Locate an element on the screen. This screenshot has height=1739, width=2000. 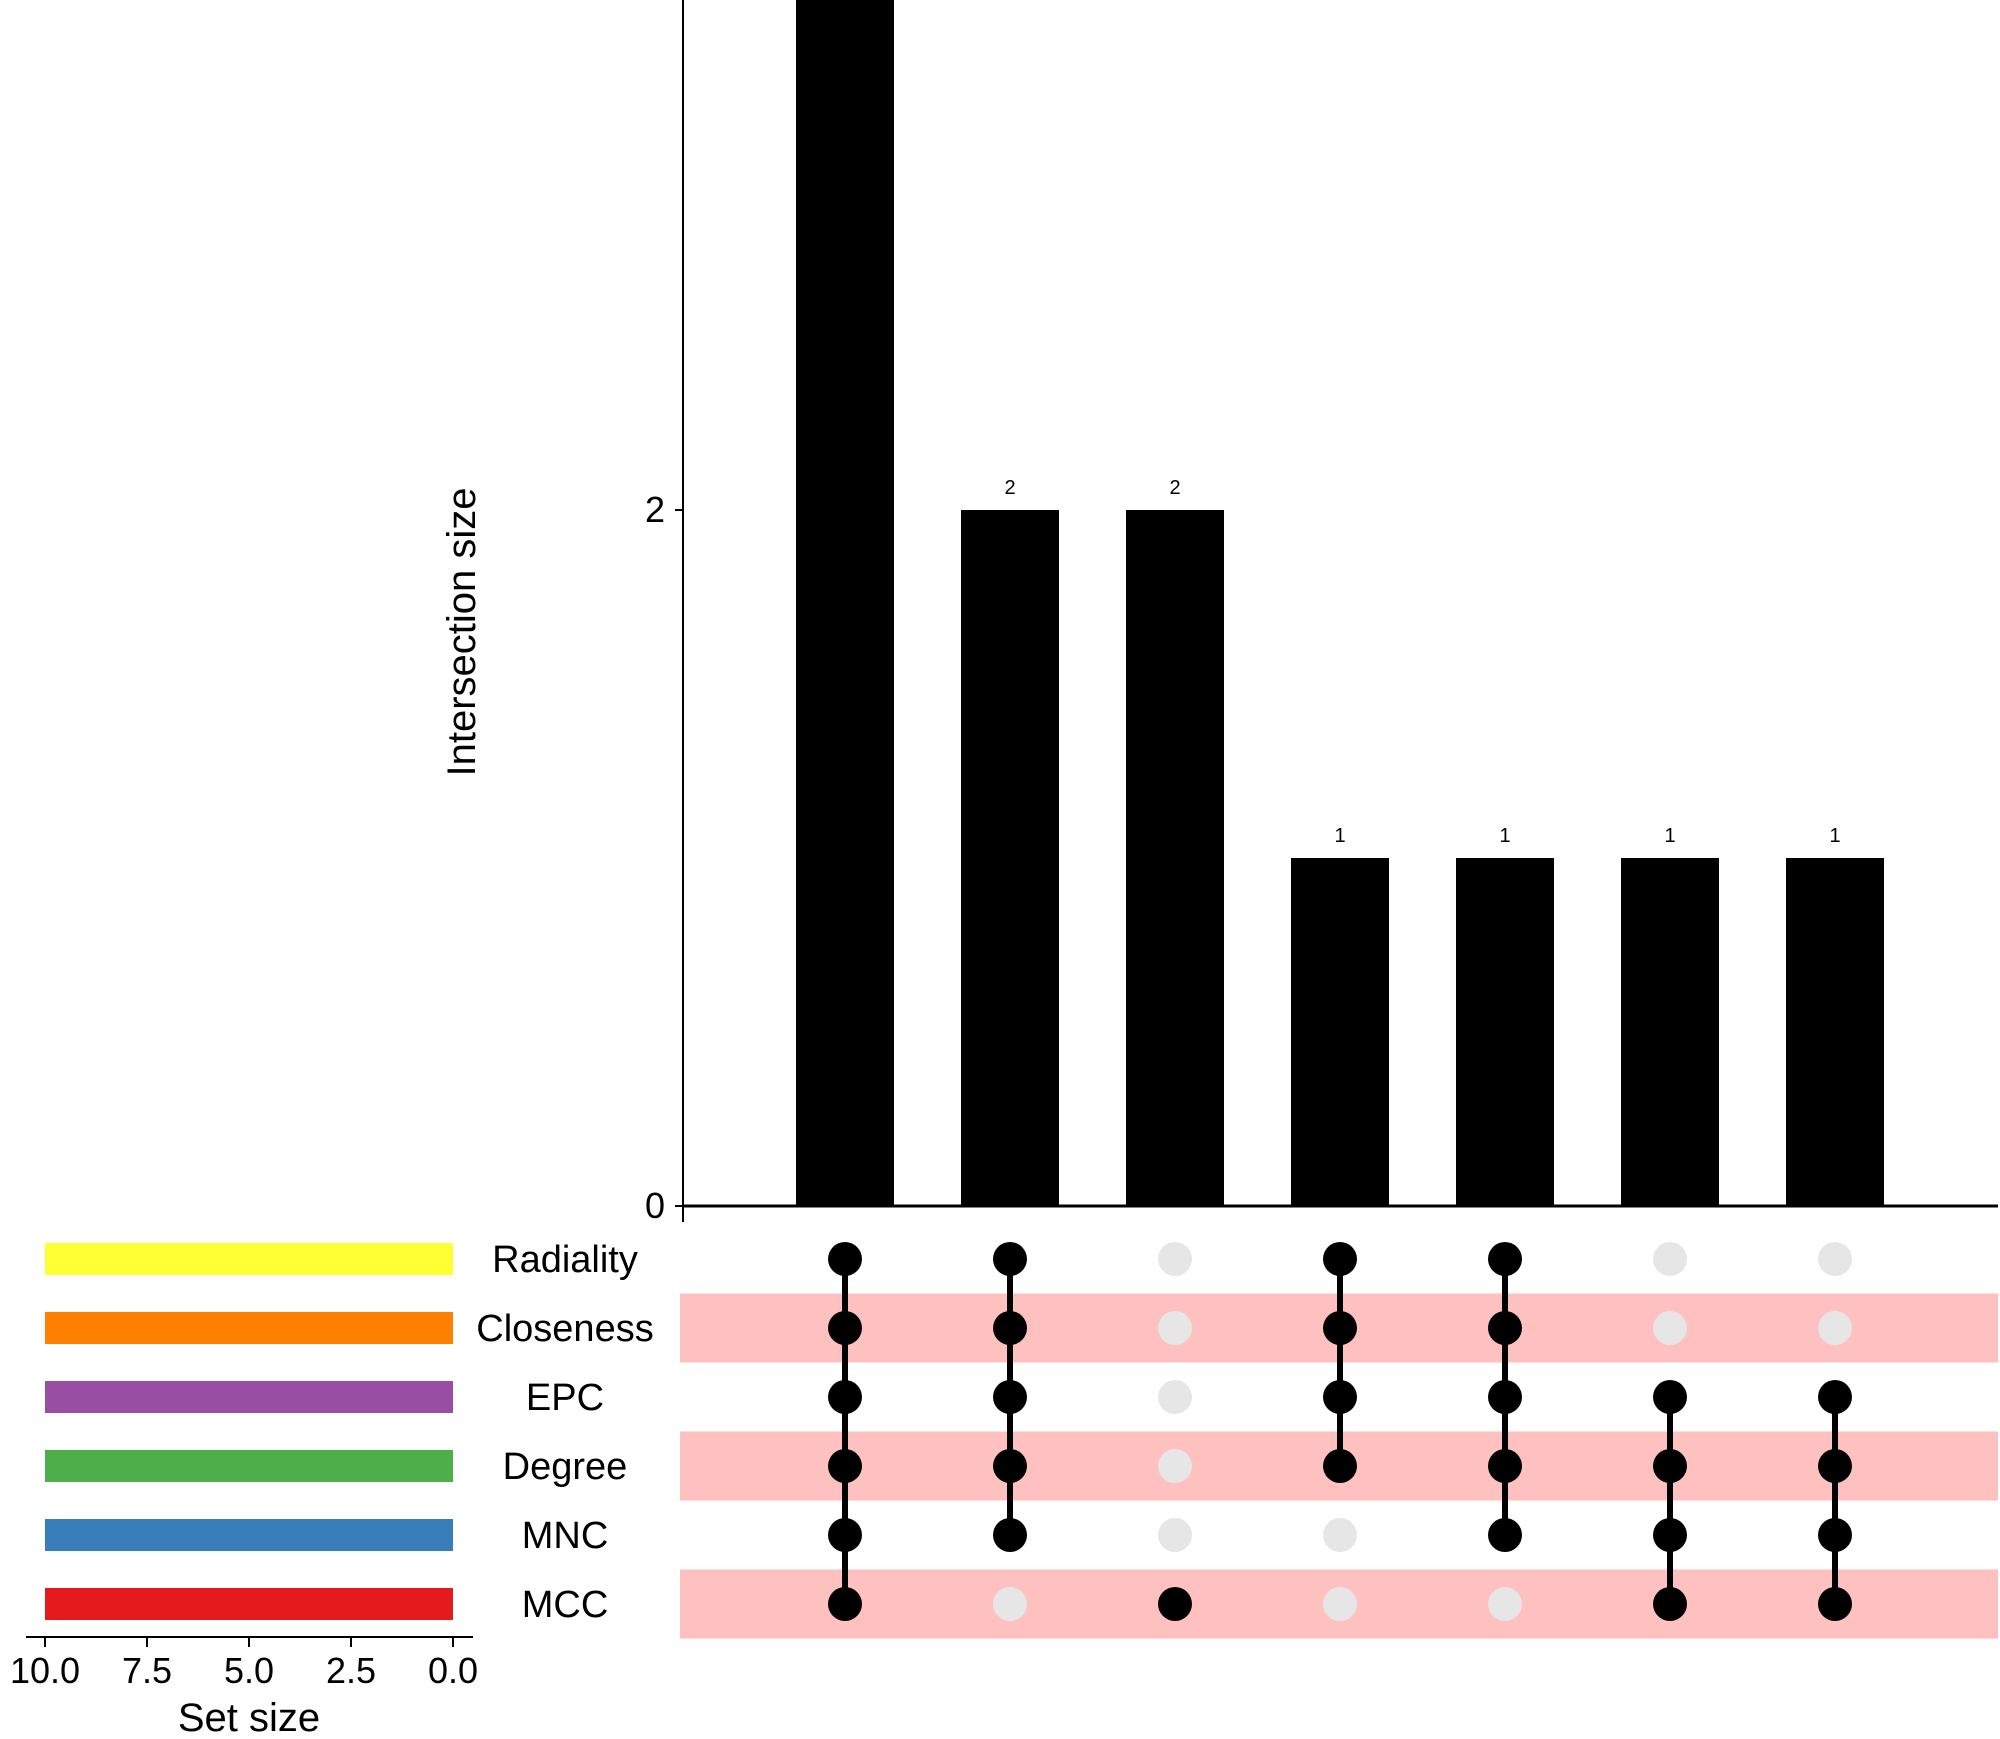
set-label-mnc: MNC is located at coordinates (565, 1536).